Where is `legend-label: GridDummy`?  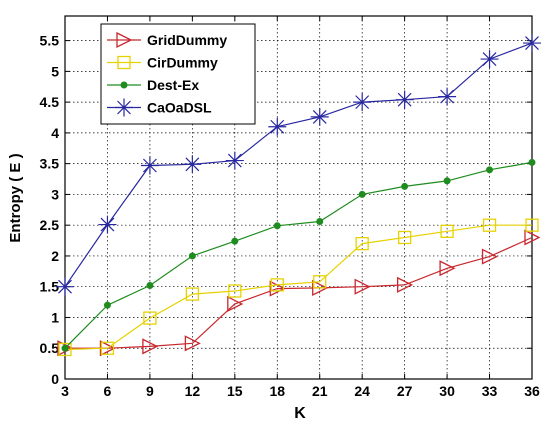 legend-label: GridDummy is located at coordinates (187, 40).